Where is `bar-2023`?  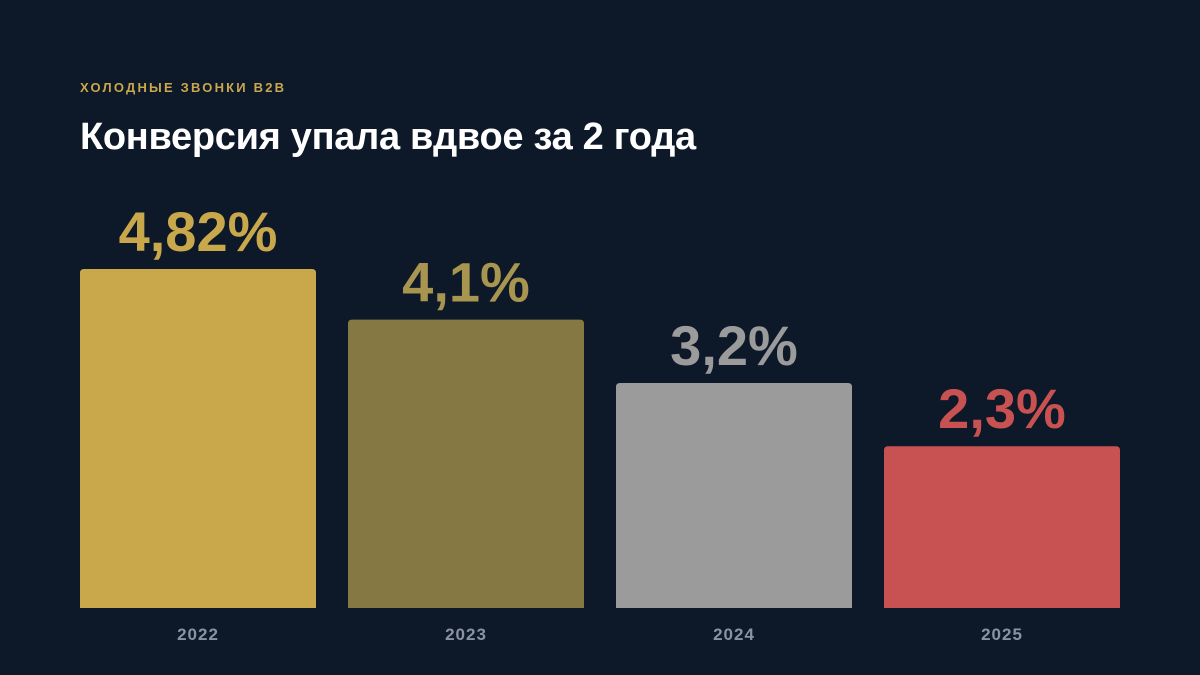
bar-2023 is located at coordinates (466, 463).